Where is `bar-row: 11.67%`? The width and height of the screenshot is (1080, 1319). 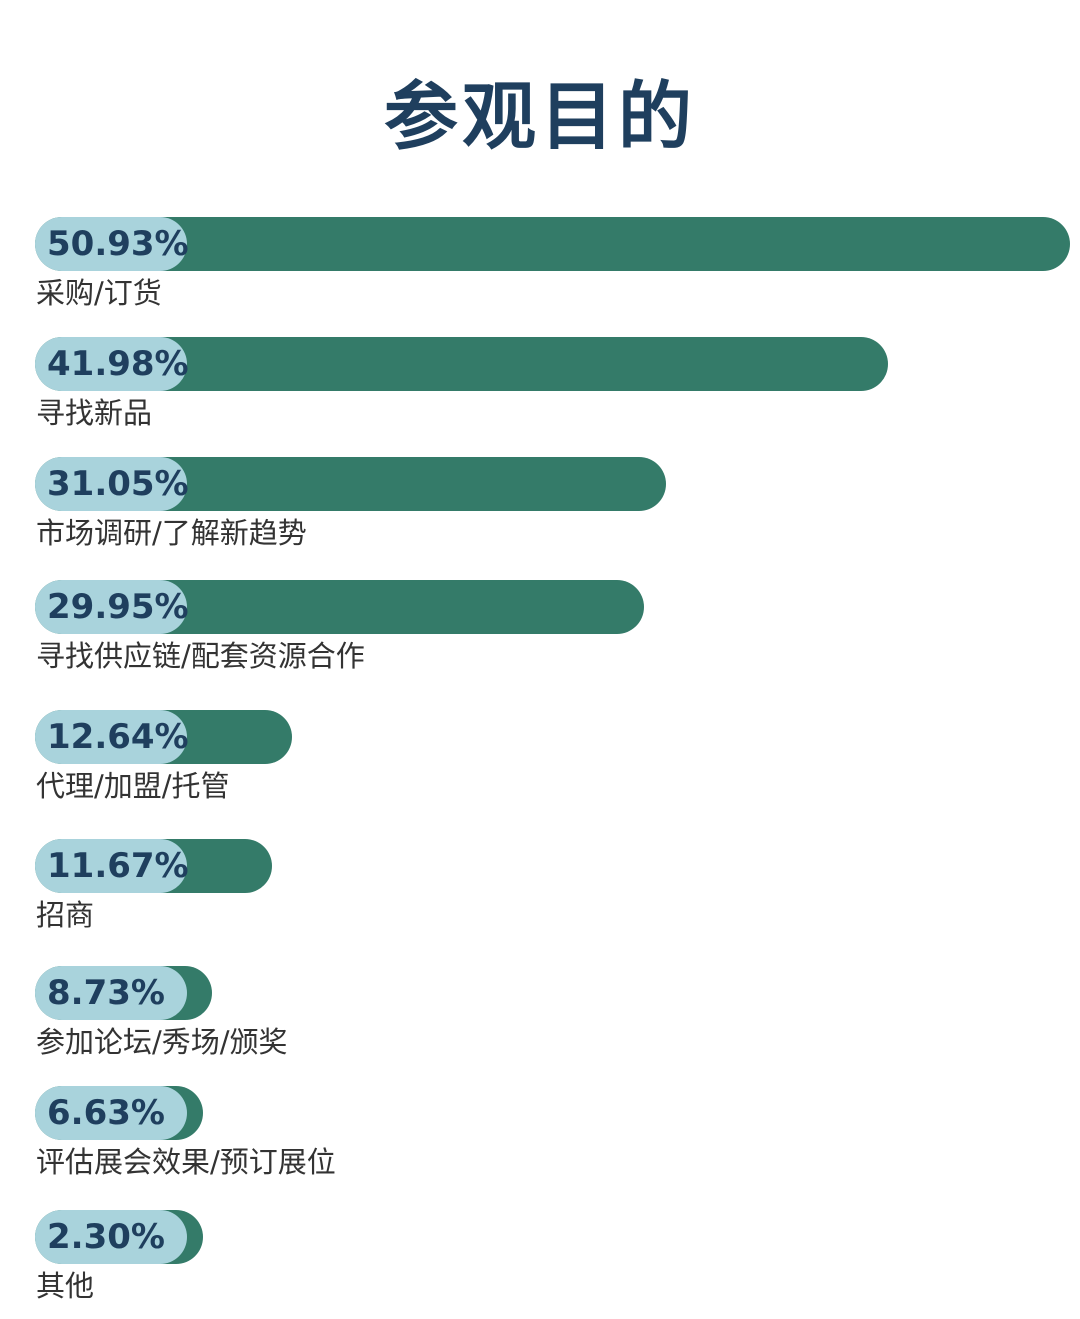 bar-row: 11.67% is located at coordinates (154, 866).